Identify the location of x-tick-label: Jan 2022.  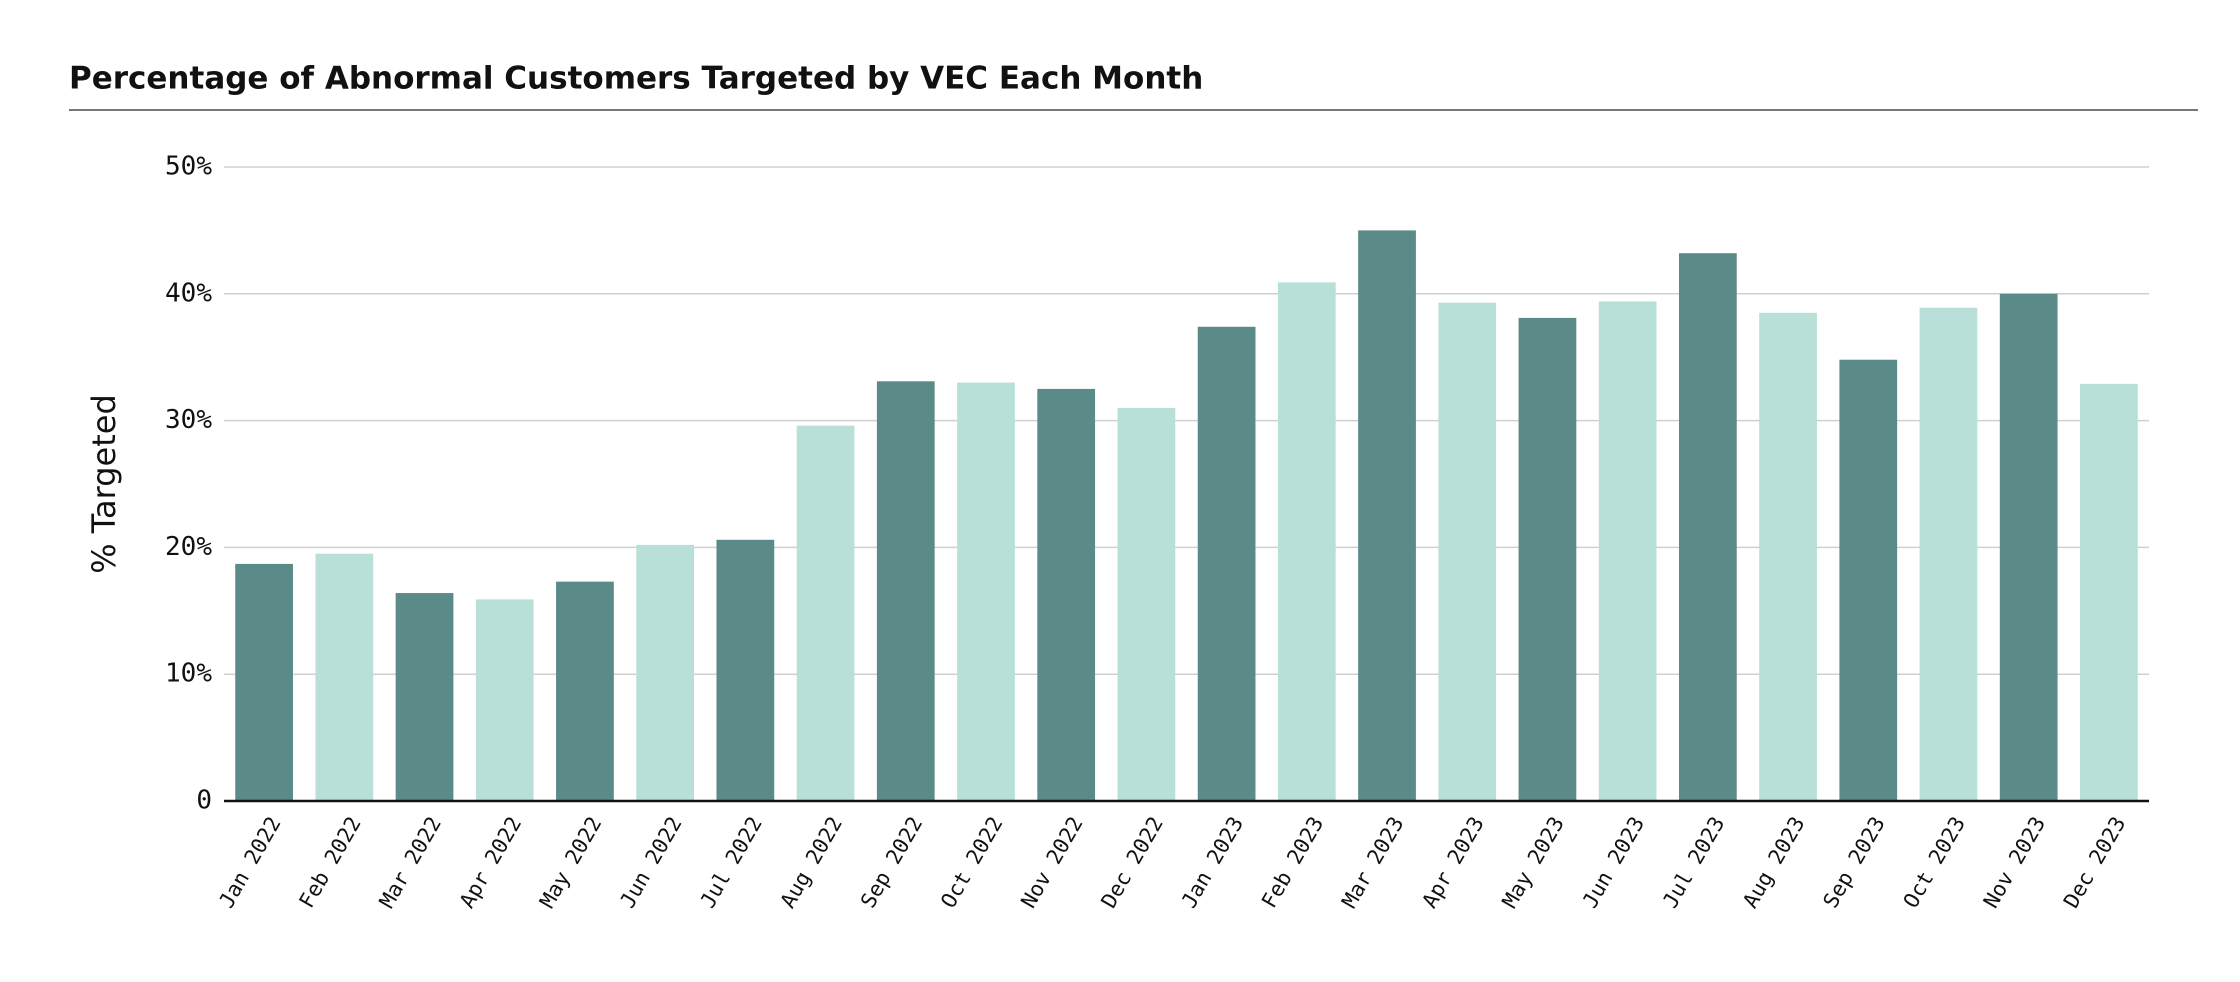
(249, 863).